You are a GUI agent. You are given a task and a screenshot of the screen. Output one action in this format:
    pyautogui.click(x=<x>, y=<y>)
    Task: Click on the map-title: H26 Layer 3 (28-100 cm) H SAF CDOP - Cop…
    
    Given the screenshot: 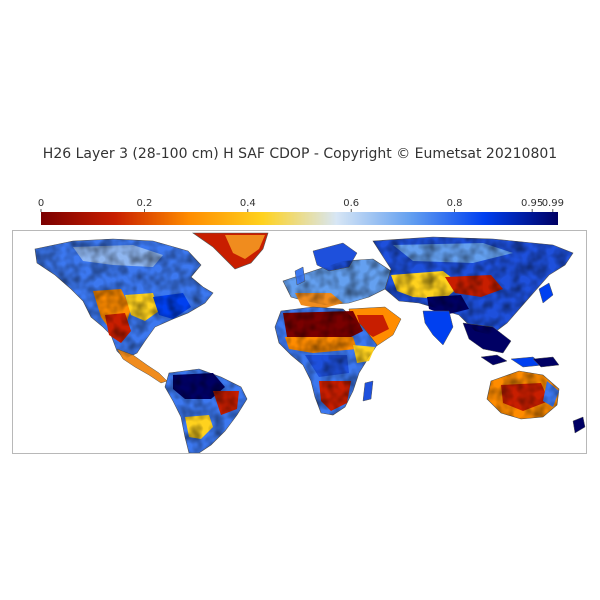 What is the action you would take?
    pyautogui.click(x=300, y=154)
    